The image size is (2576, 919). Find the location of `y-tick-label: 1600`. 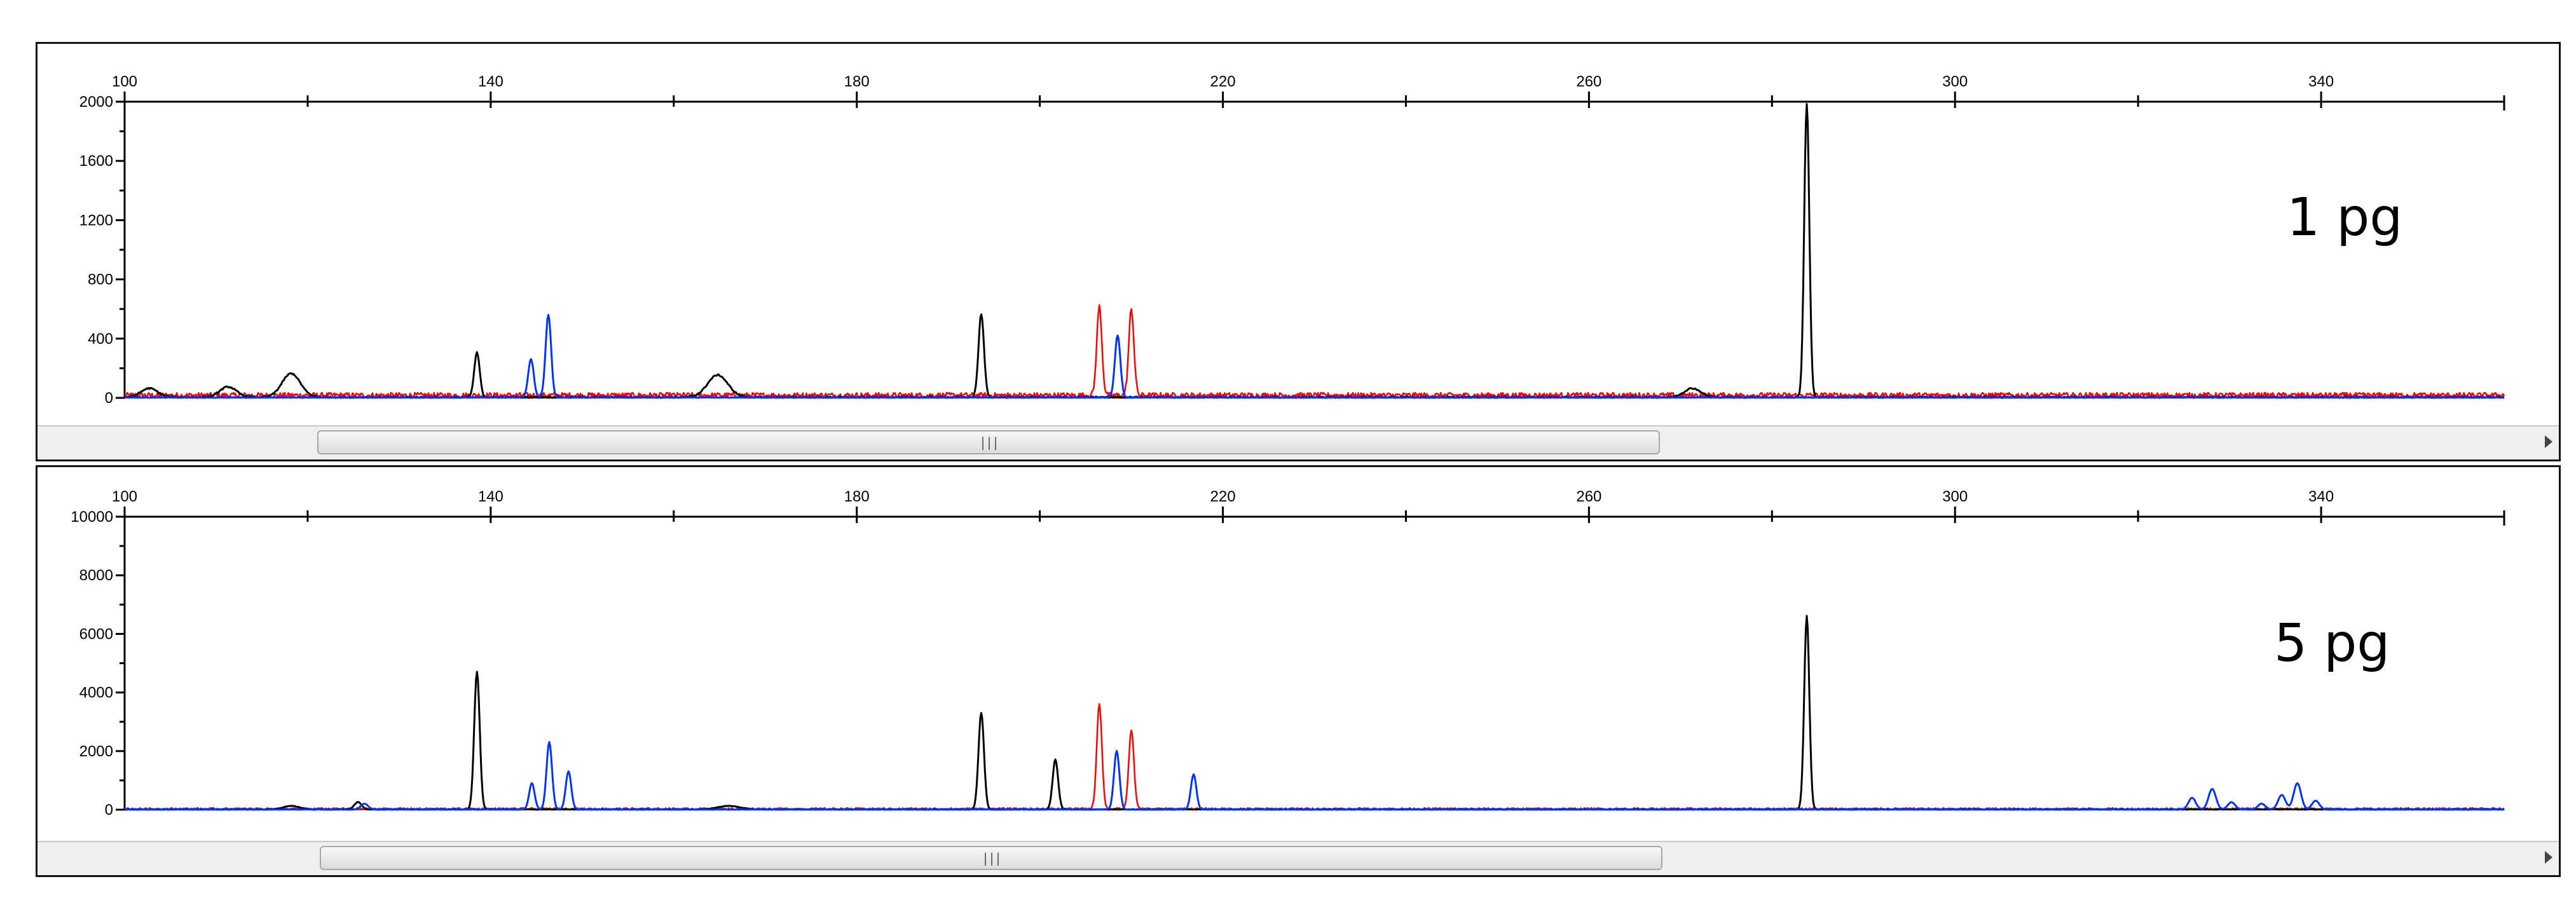

y-tick-label: 1600 is located at coordinates (96, 161).